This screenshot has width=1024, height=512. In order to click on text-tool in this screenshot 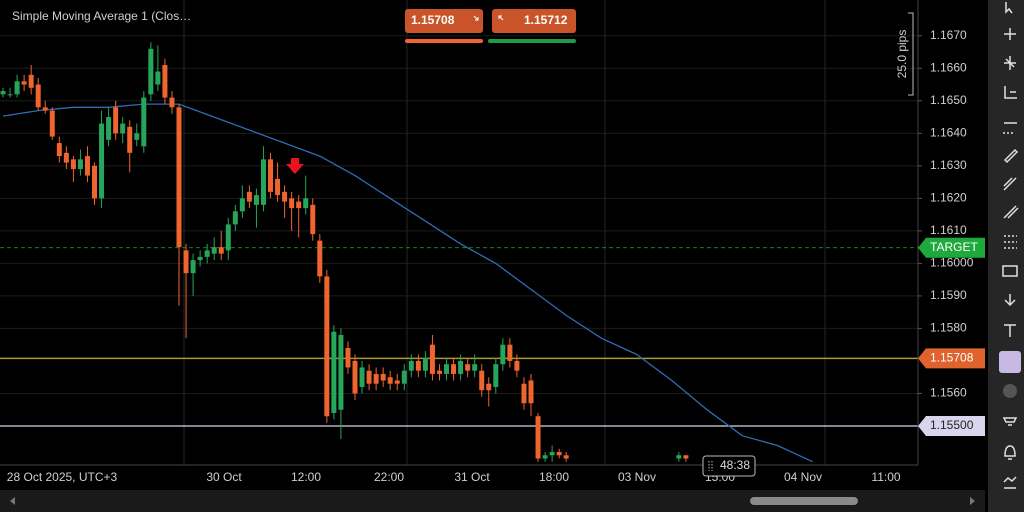, I will do `click(1010, 330)`.